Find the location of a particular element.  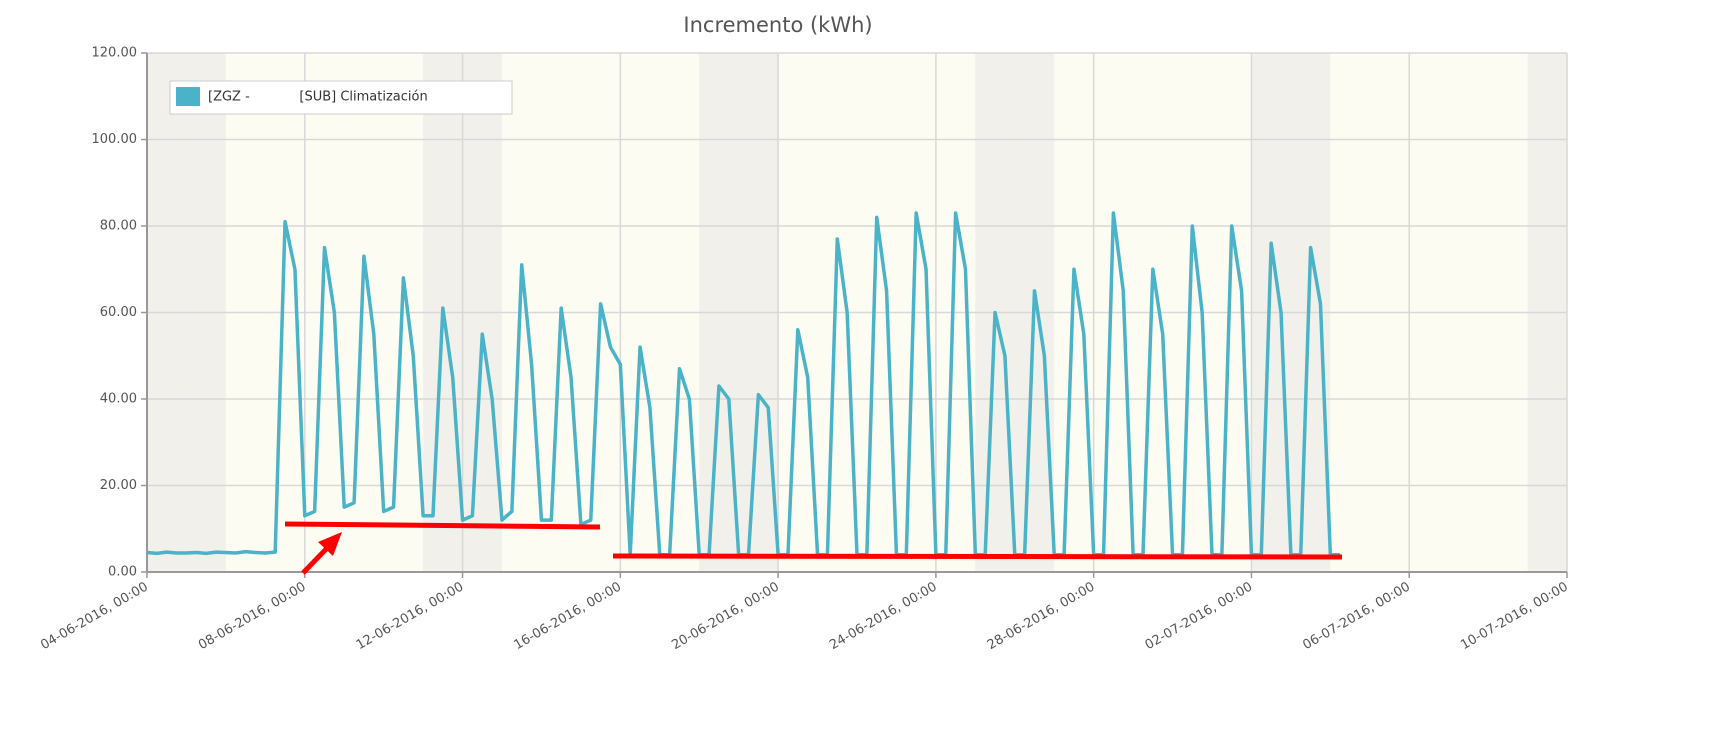

y-tick-label: 20.00 is located at coordinates (118, 485).